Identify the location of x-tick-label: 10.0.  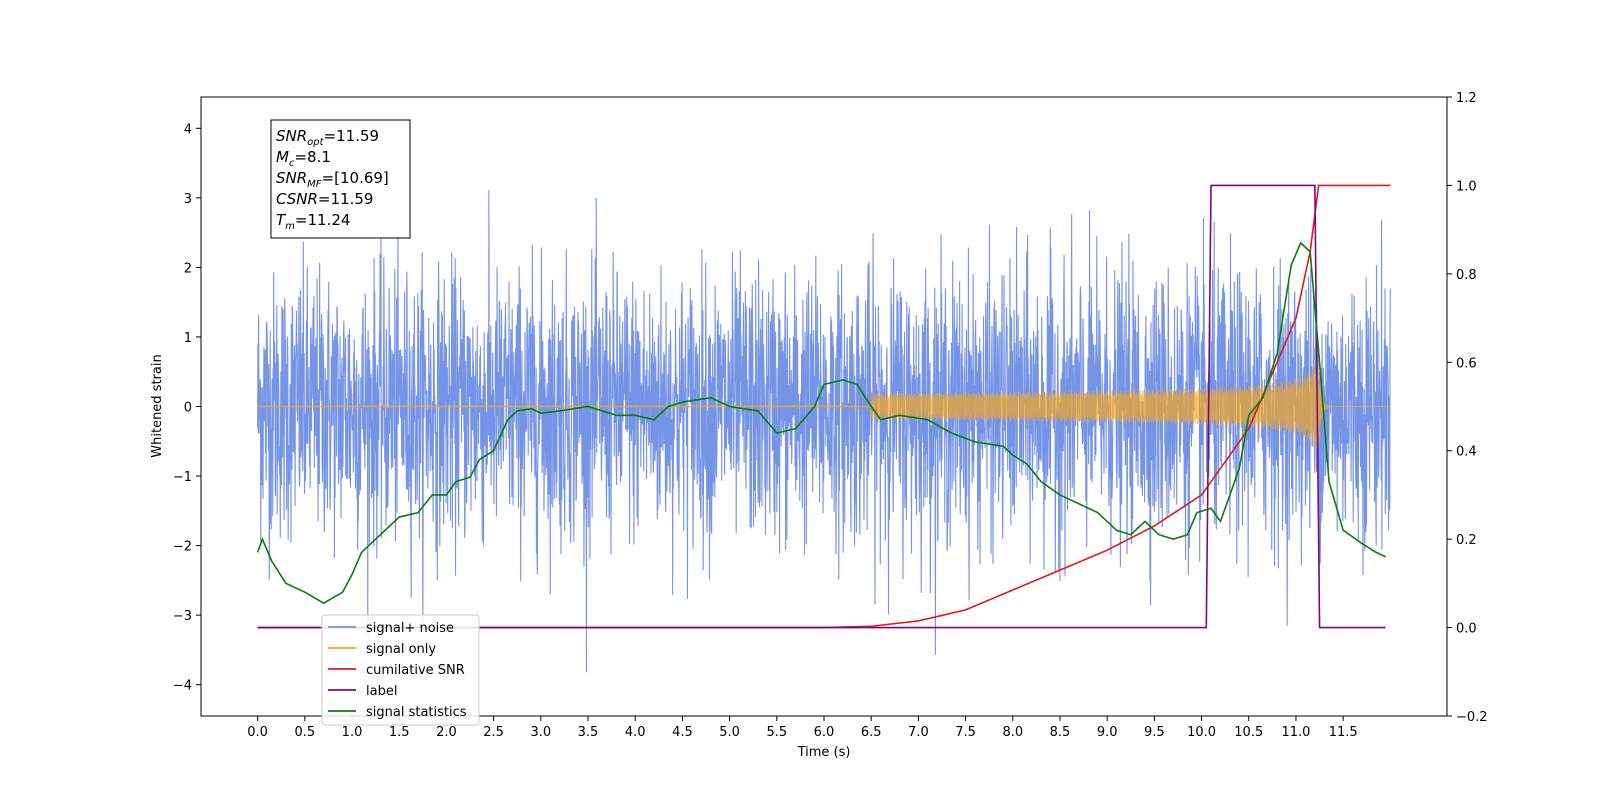
(1201, 732).